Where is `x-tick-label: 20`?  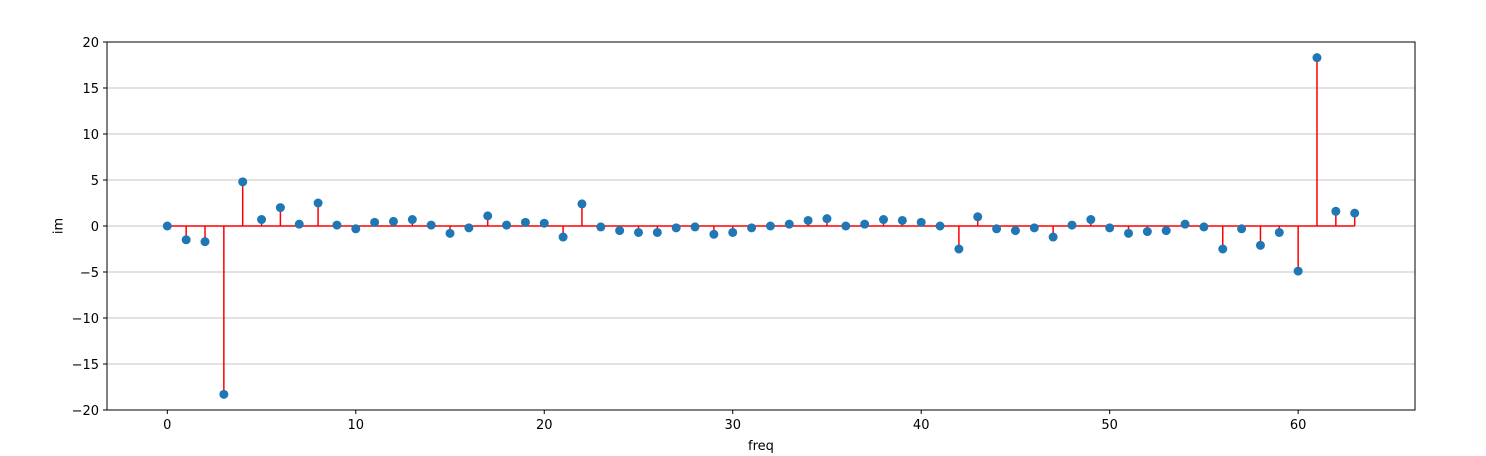 x-tick-label: 20 is located at coordinates (544, 425).